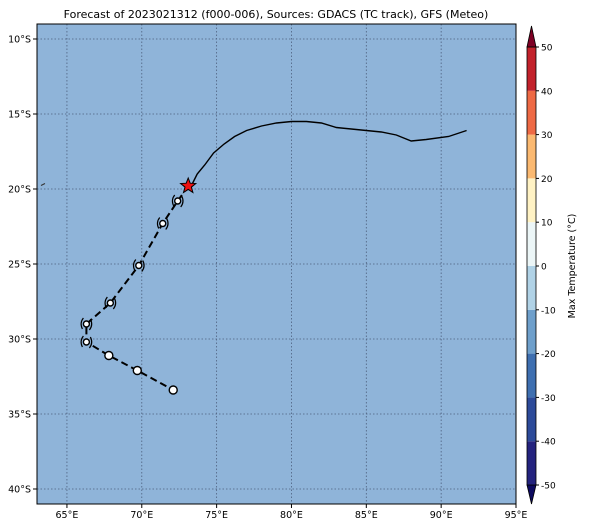  What do you see at coordinates (572, 266) in the screenshot?
I see `colorbar-label: Max Temperature (°C)` at bounding box center [572, 266].